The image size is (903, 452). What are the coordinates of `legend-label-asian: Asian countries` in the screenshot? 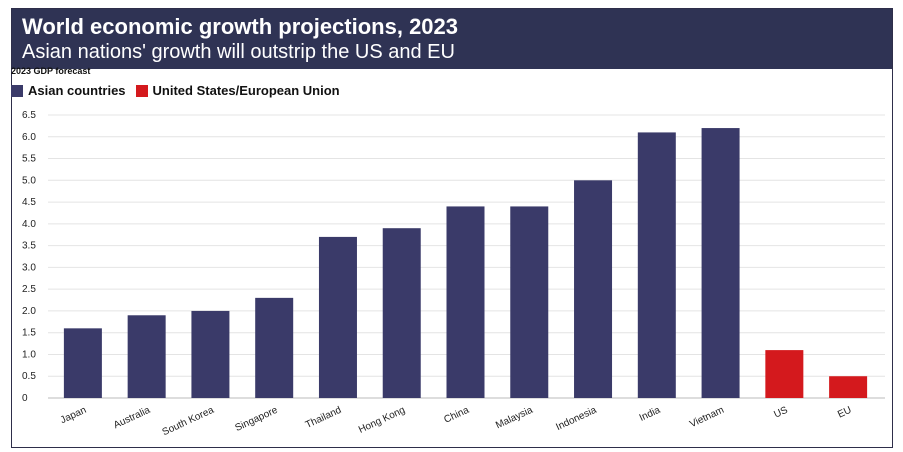 It's located at (77, 90).